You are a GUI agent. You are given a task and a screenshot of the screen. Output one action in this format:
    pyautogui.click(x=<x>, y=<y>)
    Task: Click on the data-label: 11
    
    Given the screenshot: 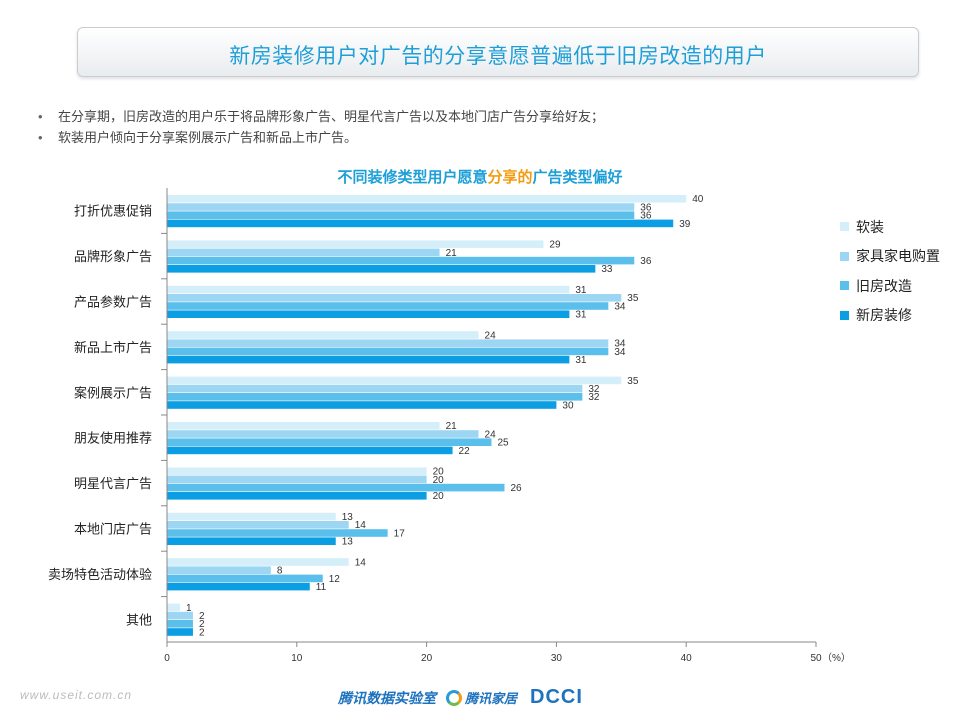 What is the action you would take?
    pyautogui.click(x=321, y=587)
    